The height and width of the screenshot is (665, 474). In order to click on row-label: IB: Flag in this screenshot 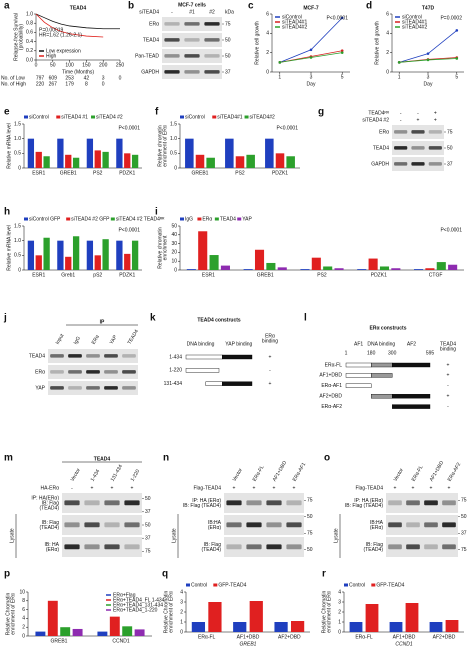, I will do `click(50, 523)`.